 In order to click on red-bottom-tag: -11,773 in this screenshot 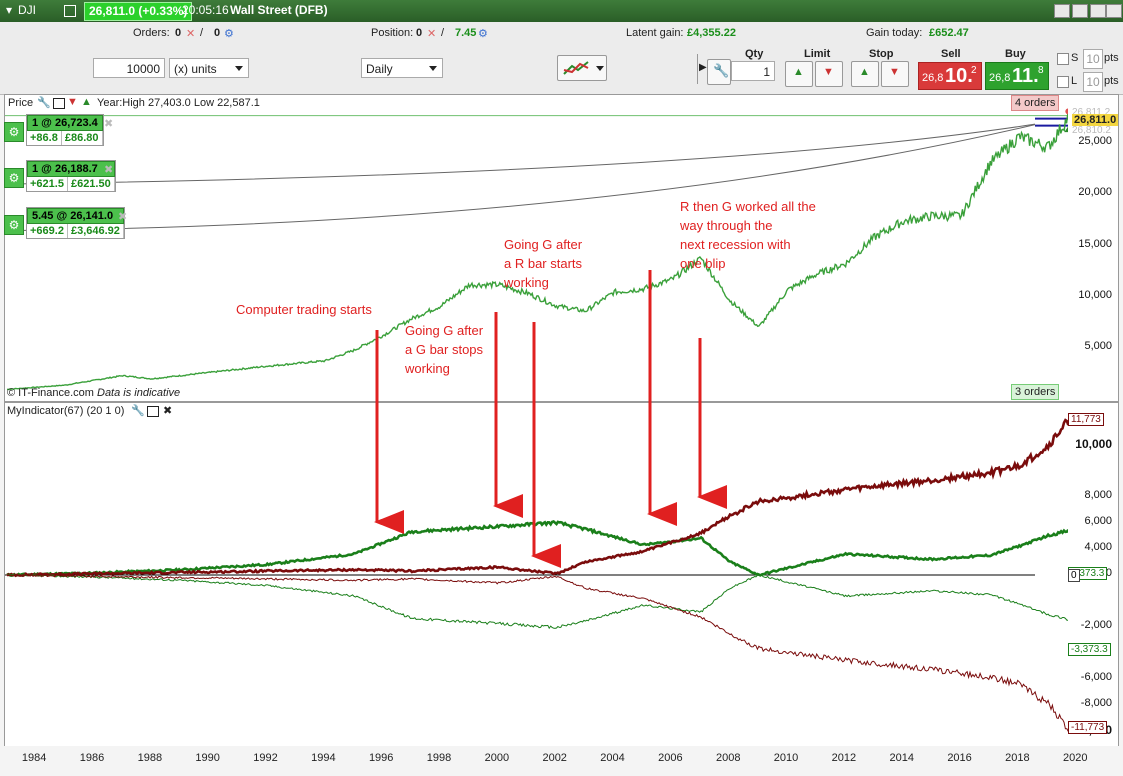, I will do `click(1088, 727)`.